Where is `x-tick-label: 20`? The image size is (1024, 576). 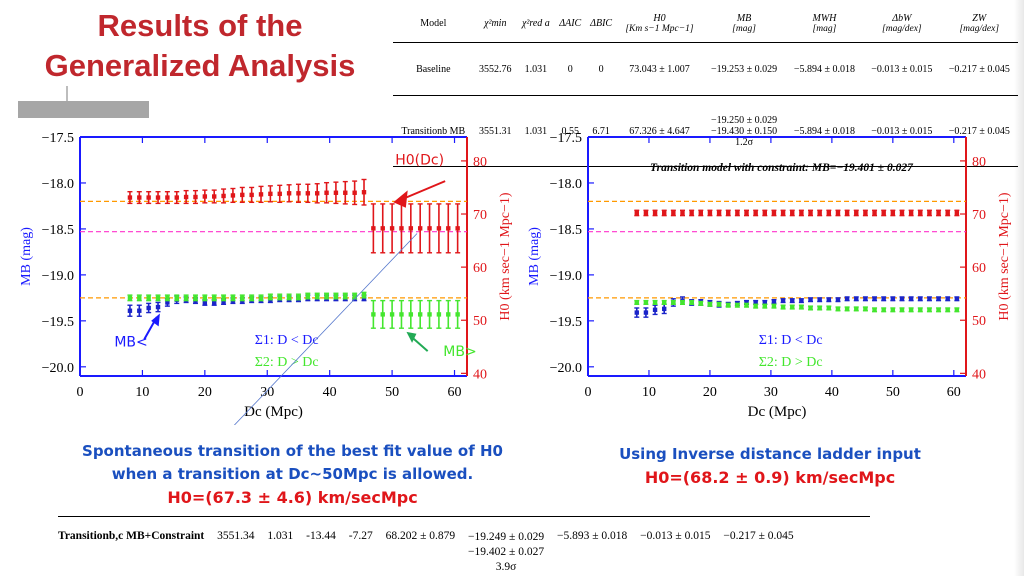
x-tick-label: 20 is located at coordinates (710, 392).